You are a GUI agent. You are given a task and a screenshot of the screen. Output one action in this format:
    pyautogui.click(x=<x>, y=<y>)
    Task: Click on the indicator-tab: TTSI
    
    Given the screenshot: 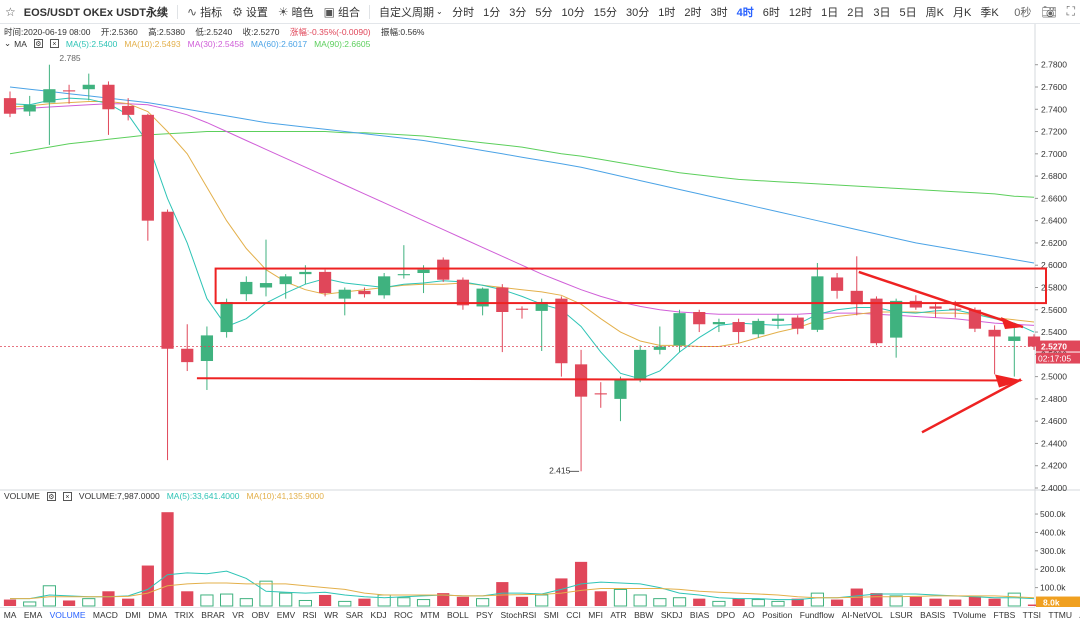 What is the action you would take?
    pyautogui.click(x=1032, y=614)
    